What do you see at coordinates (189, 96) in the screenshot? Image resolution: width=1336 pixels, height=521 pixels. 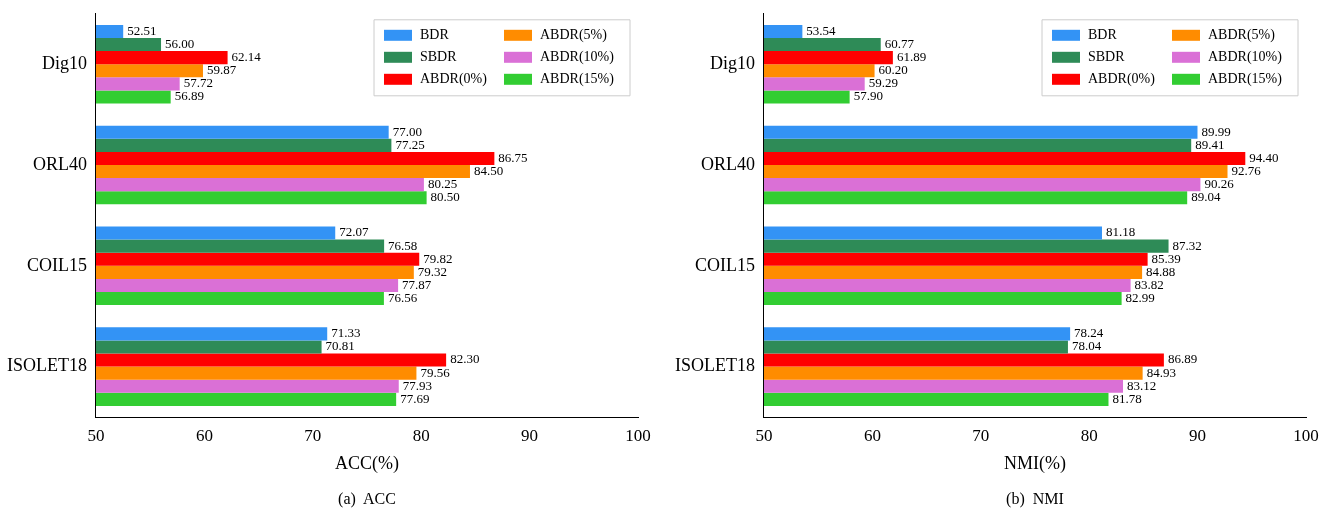 I see `data-label: 56.89` at bounding box center [189, 96].